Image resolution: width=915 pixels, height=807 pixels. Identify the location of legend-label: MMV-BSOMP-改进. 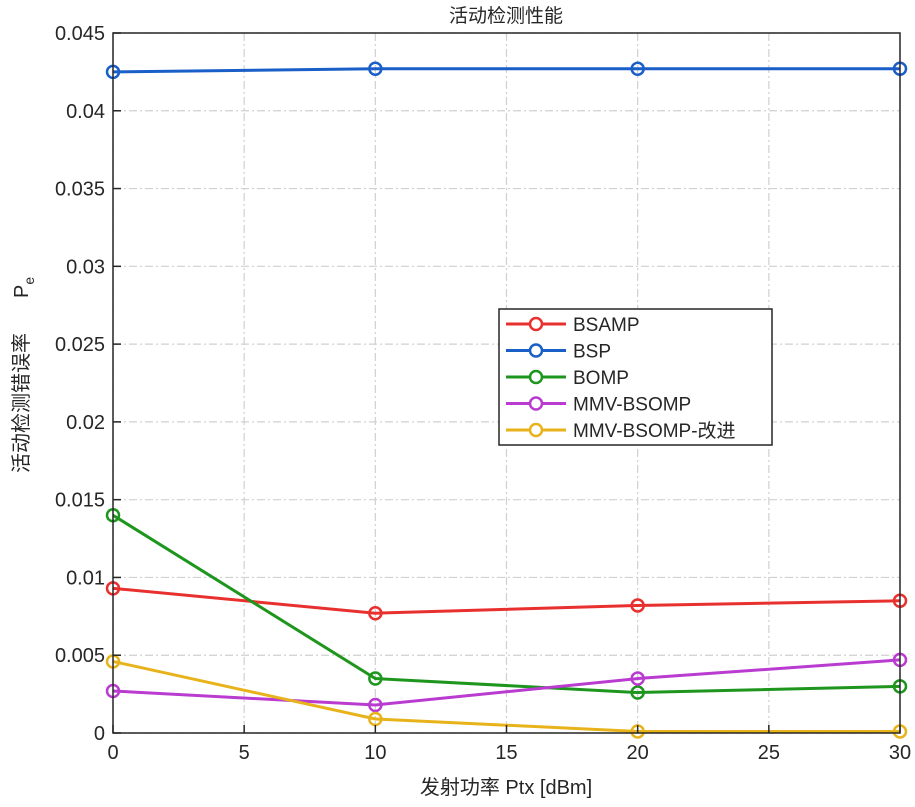
(654, 431).